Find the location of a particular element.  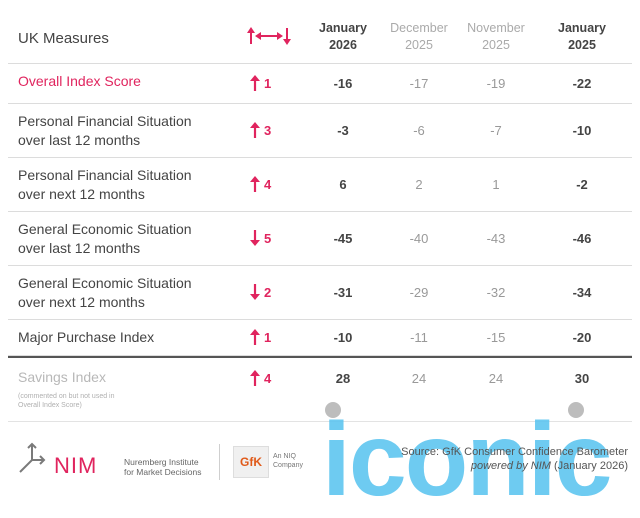

row-value-3: -20 is located at coordinates (582, 337).